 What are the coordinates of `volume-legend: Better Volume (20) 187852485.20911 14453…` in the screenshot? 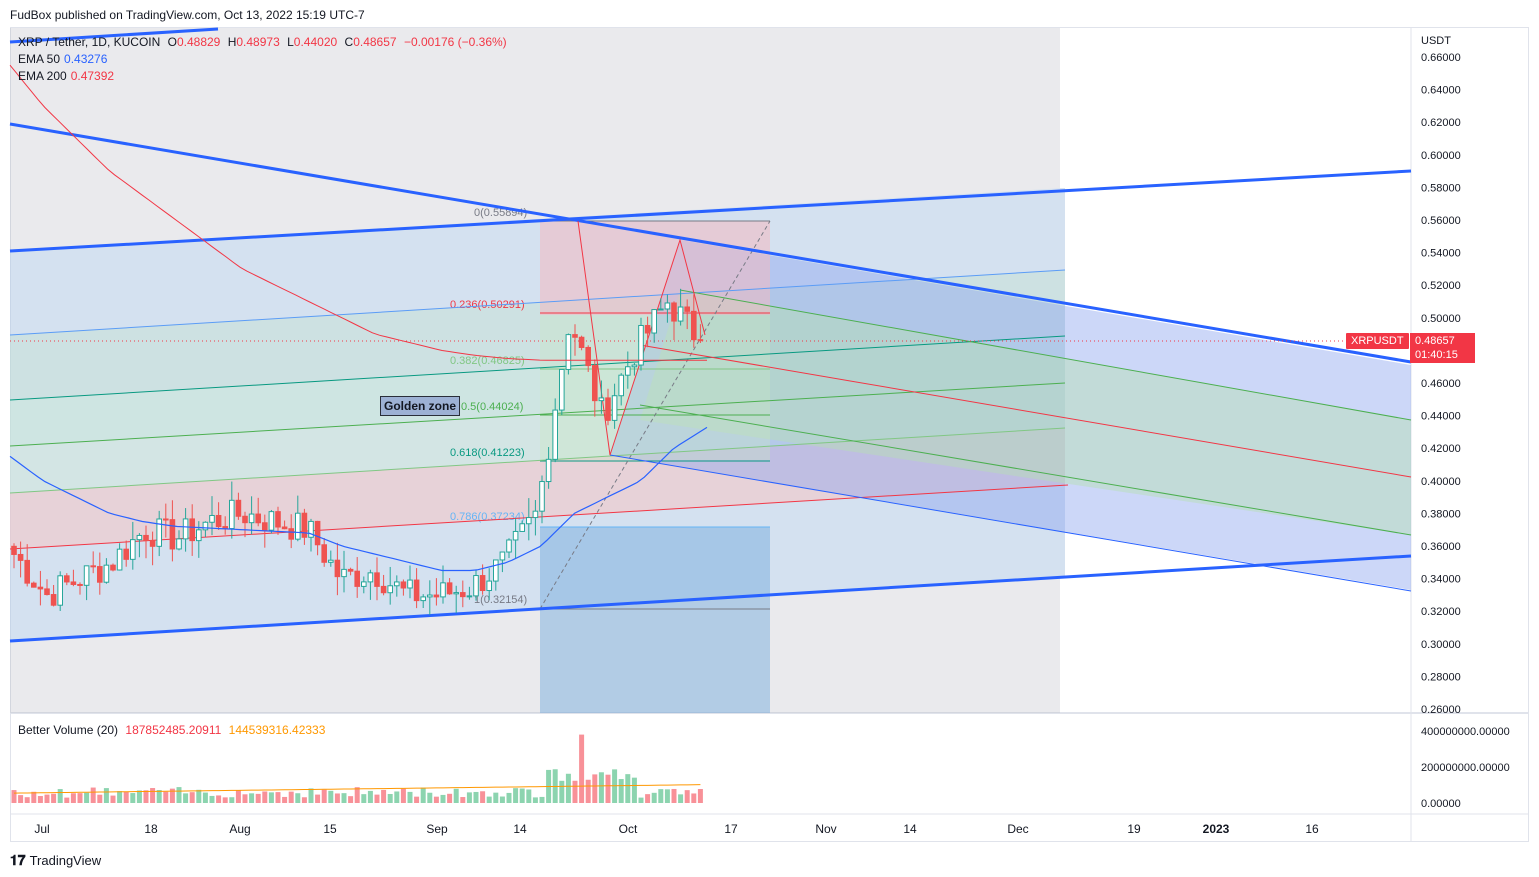 It's located at (172, 730).